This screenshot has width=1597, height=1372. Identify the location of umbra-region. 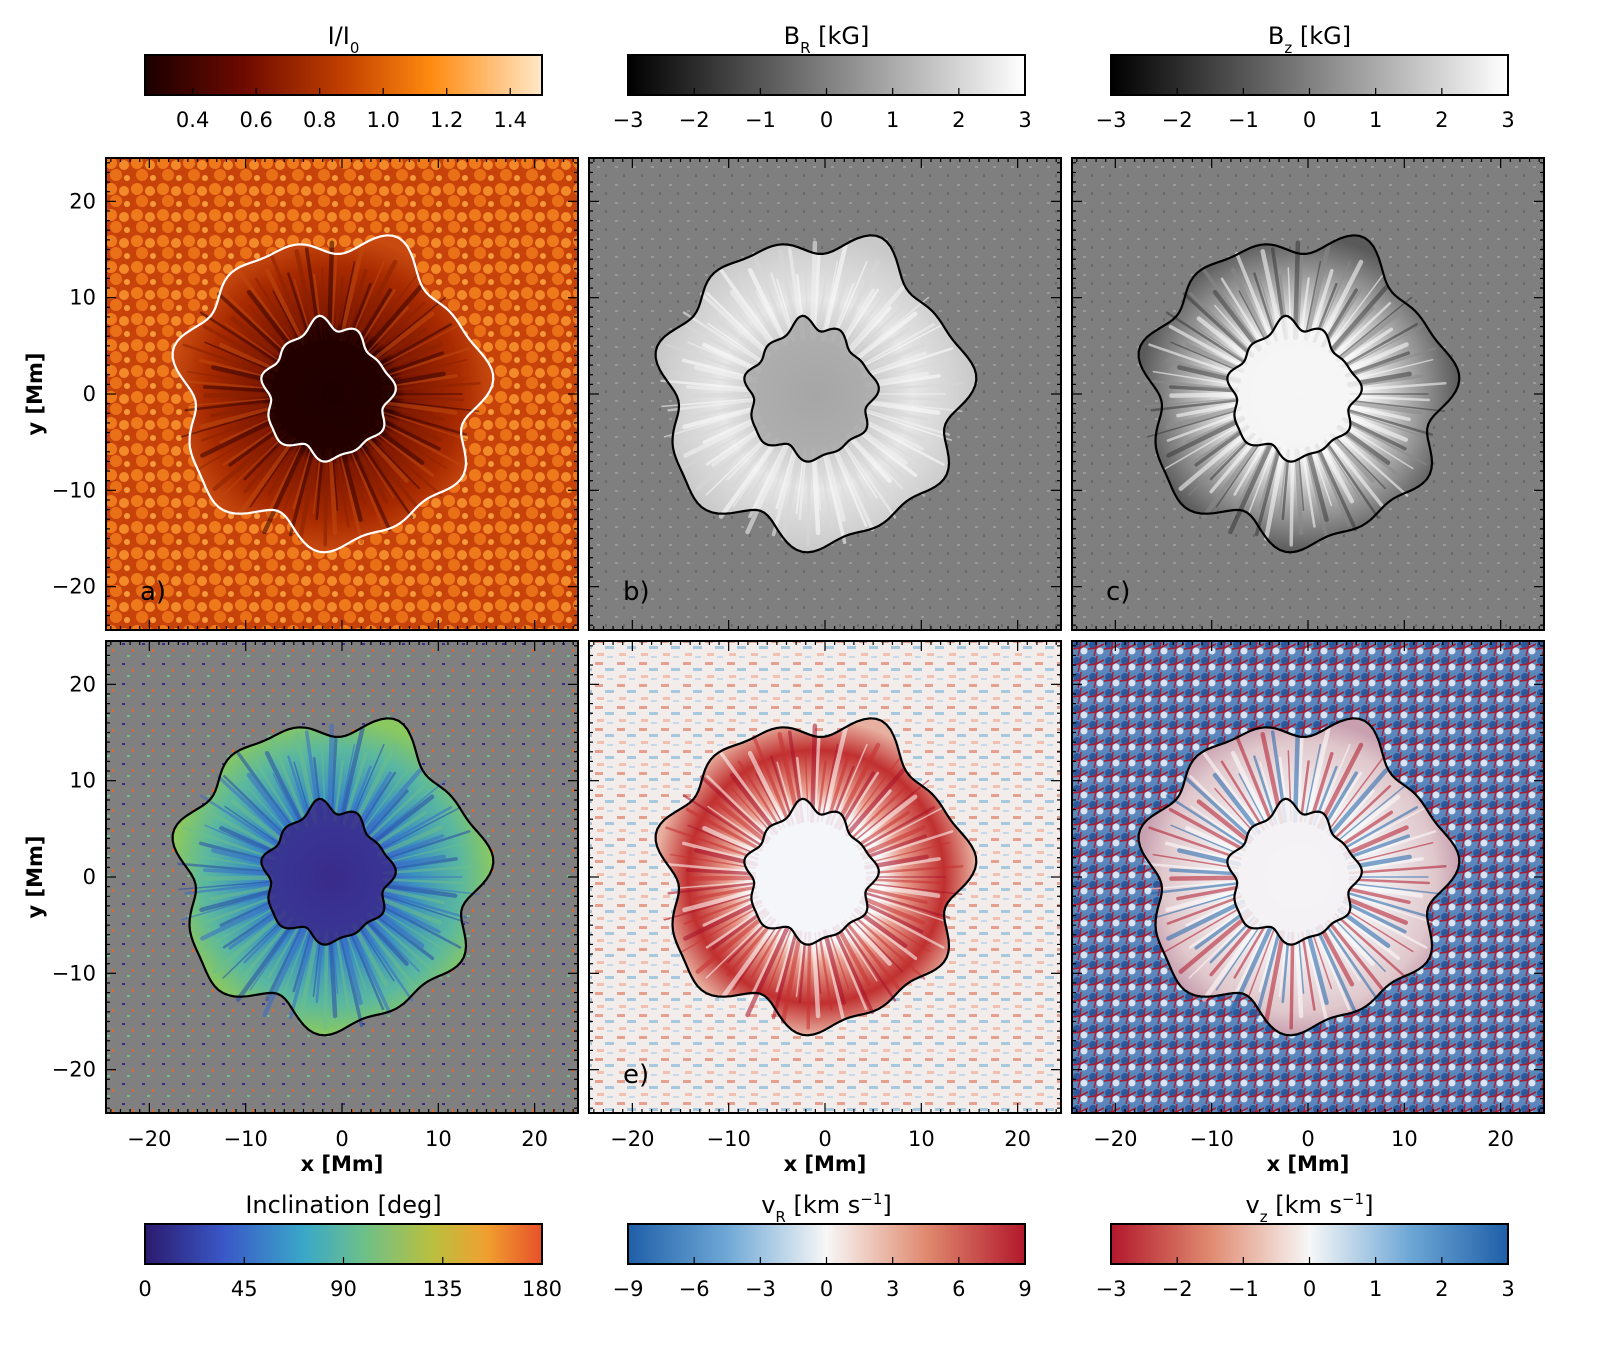
(811, 388).